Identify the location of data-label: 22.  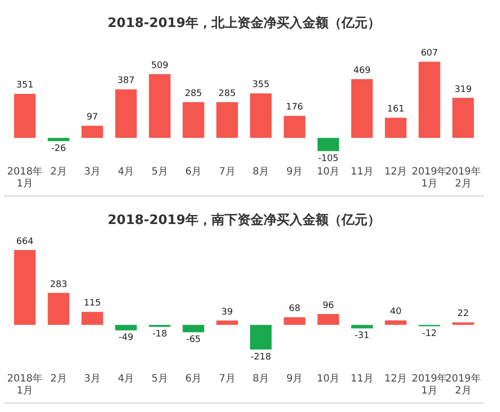
(463, 314).